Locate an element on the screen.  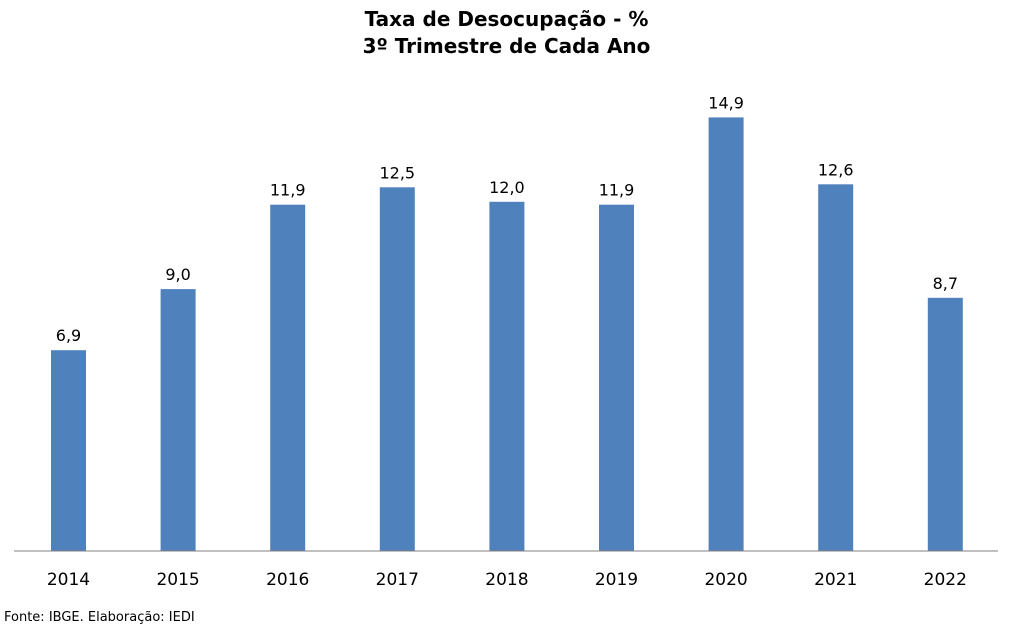
data-label-2020: 14,9 is located at coordinates (726, 102).